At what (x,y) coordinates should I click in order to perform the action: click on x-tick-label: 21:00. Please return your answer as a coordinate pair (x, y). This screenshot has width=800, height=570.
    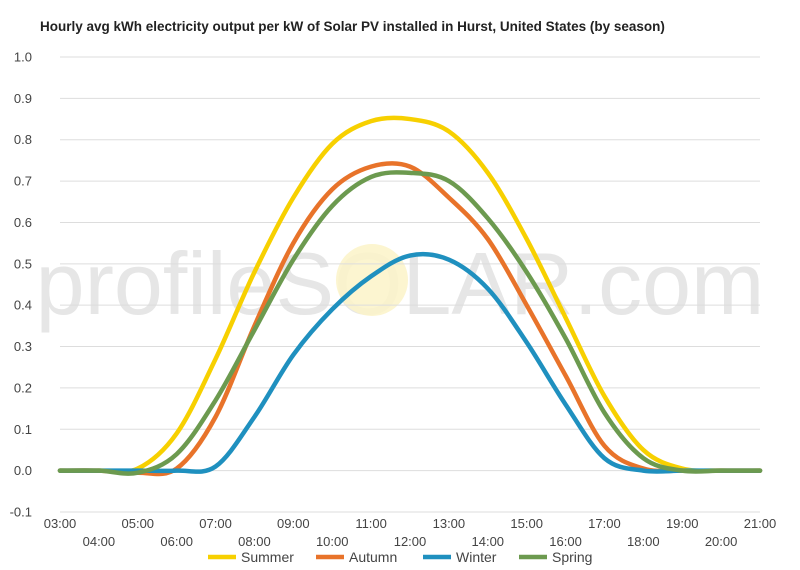
    Looking at the image, I should click on (760, 523).